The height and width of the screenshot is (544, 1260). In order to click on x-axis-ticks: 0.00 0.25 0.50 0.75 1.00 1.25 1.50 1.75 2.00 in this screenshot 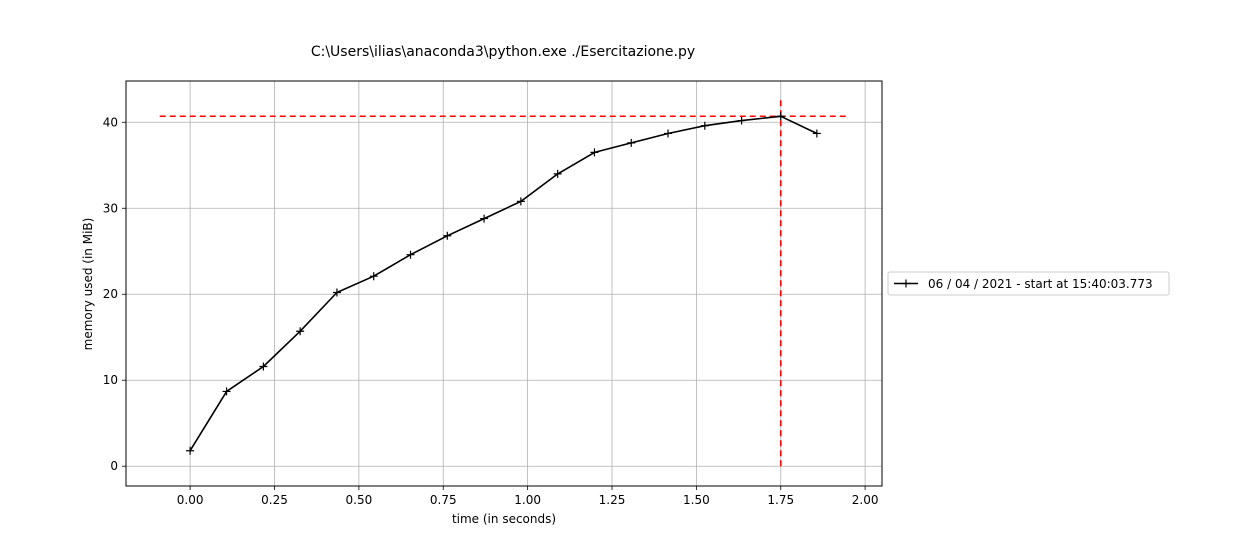, I will do `click(528, 496)`.